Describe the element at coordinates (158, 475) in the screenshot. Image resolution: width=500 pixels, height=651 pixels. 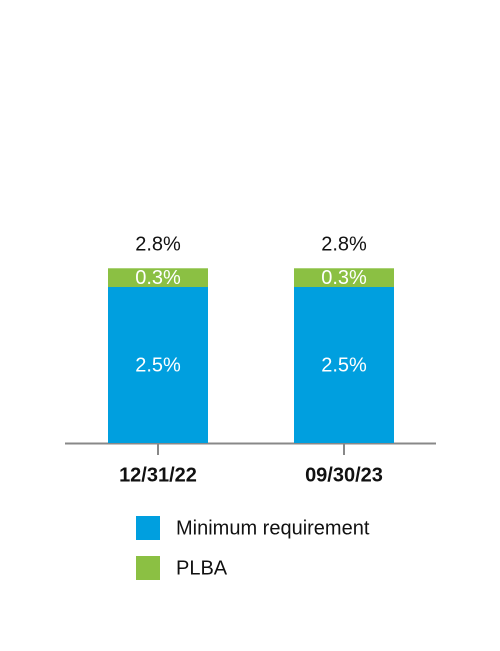
I see `x-tick-label: 12/31/22` at that location.